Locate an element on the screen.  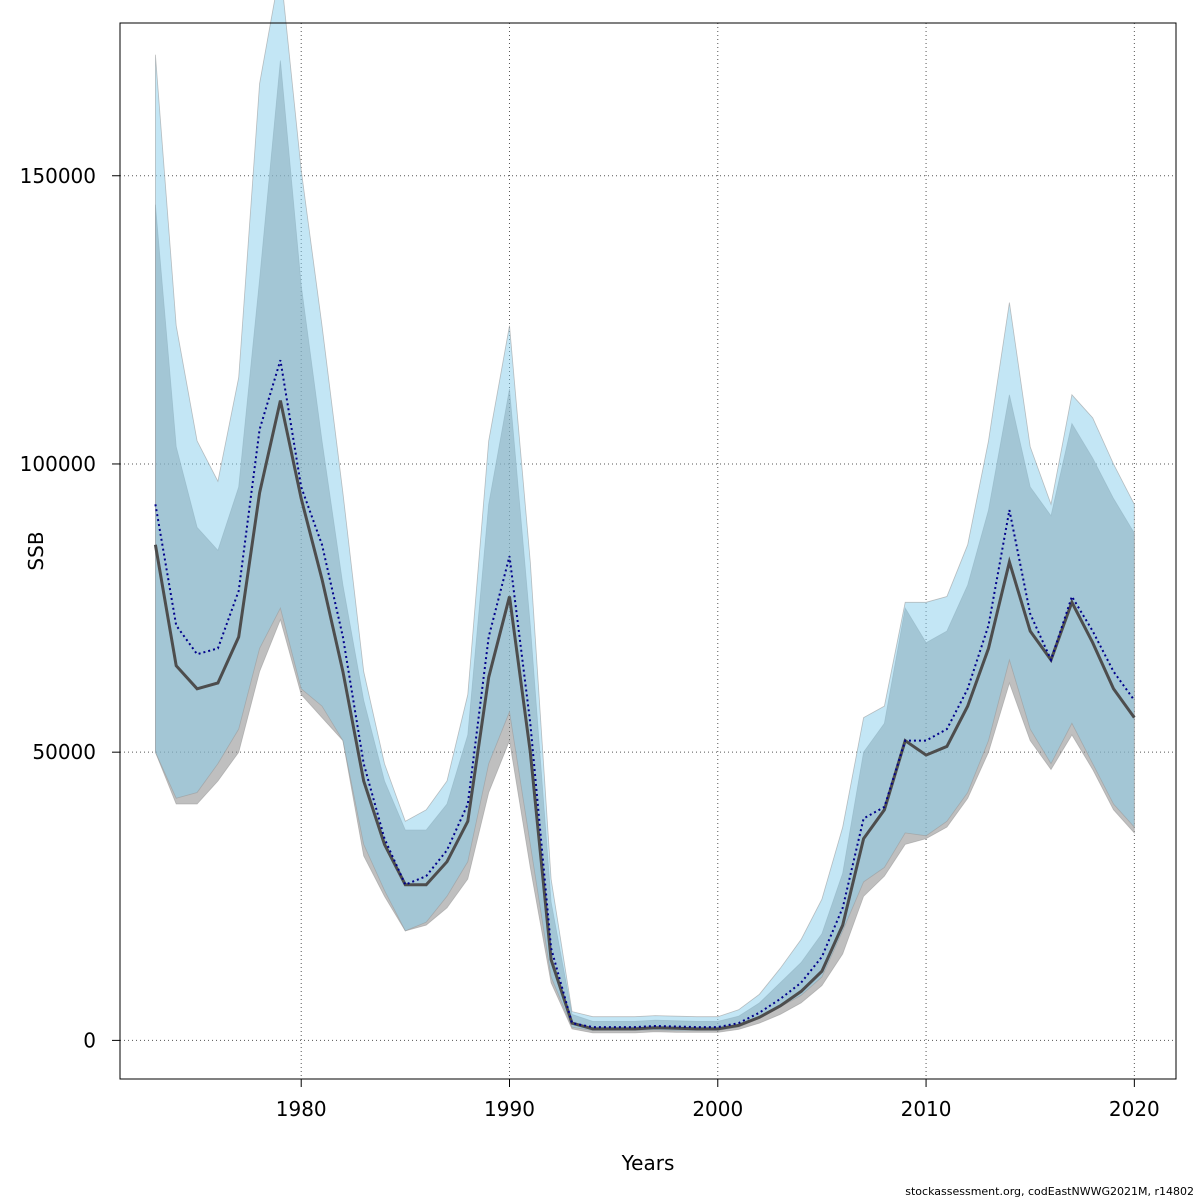
x-axis-ticks: 1980 1990 2000 2010 2020 is located at coordinates (718, 1100).